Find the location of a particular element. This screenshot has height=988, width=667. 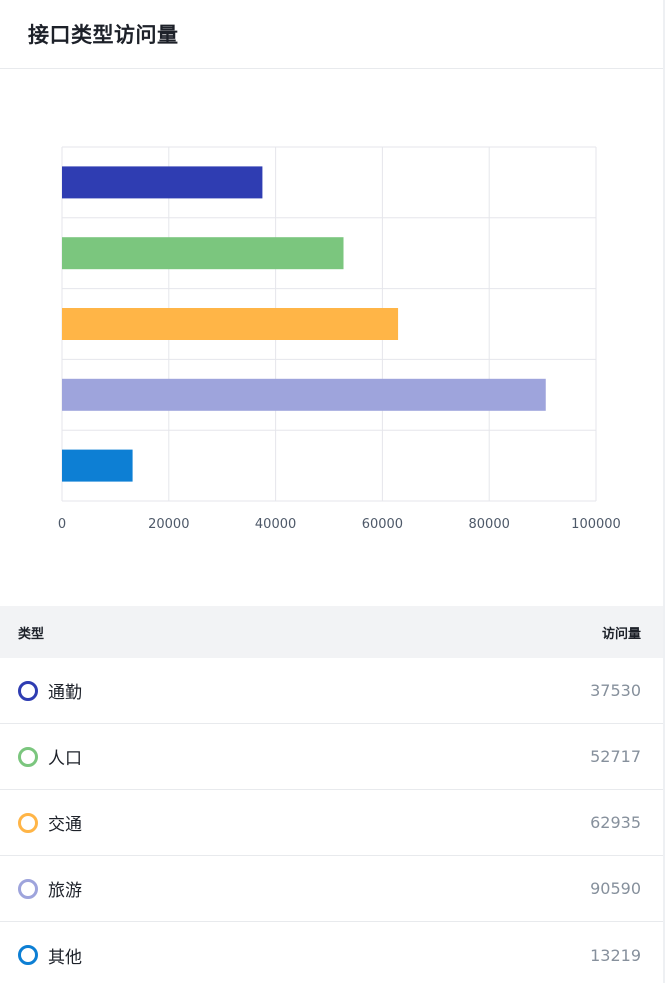

table-row: 通勤 37530 is located at coordinates (331, 691).